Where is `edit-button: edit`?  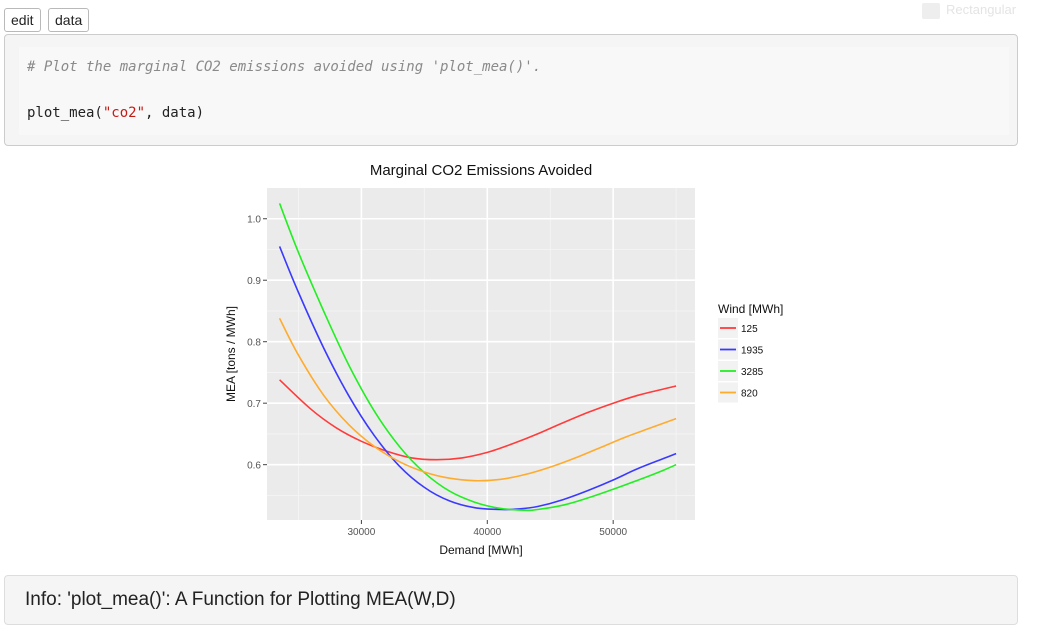
edit-button: edit is located at coordinates (22, 20).